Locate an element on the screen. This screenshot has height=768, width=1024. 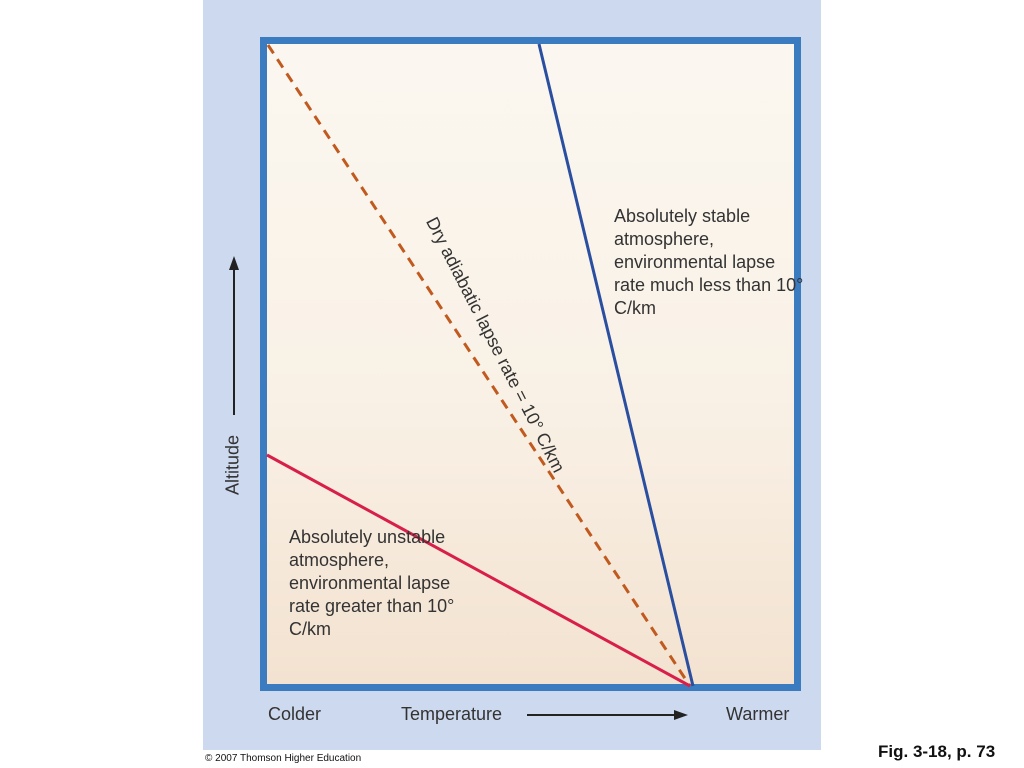
altitude-label: Altitude is located at coordinates (232, 465).